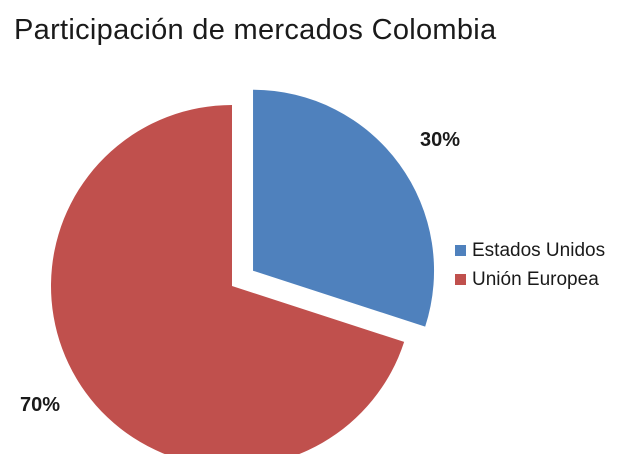  I want to click on legend-item-estados-unidos: Estados Unidos, so click(530, 250).